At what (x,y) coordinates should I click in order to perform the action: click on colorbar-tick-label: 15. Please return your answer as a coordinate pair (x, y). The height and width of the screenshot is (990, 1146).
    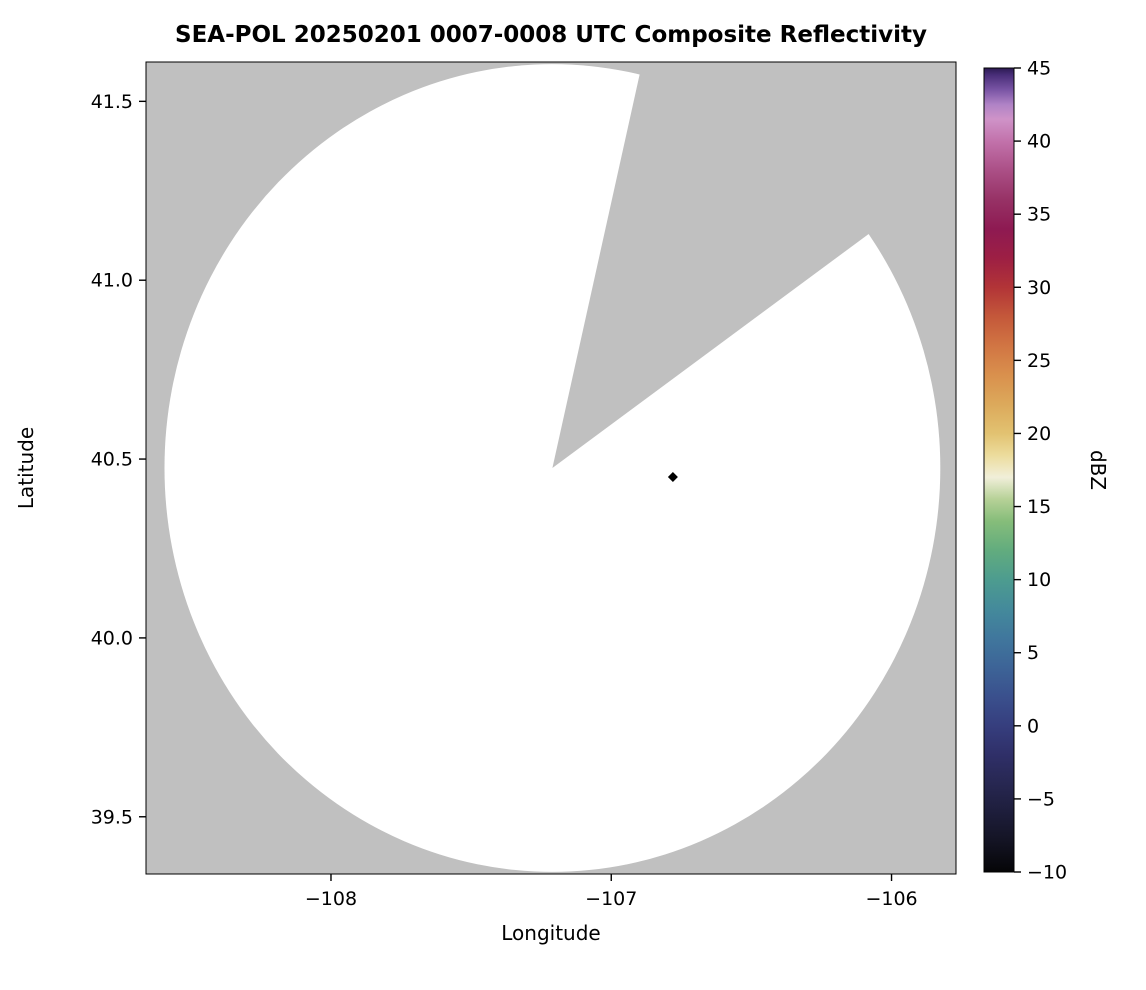
    Looking at the image, I should click on (1039, 507).